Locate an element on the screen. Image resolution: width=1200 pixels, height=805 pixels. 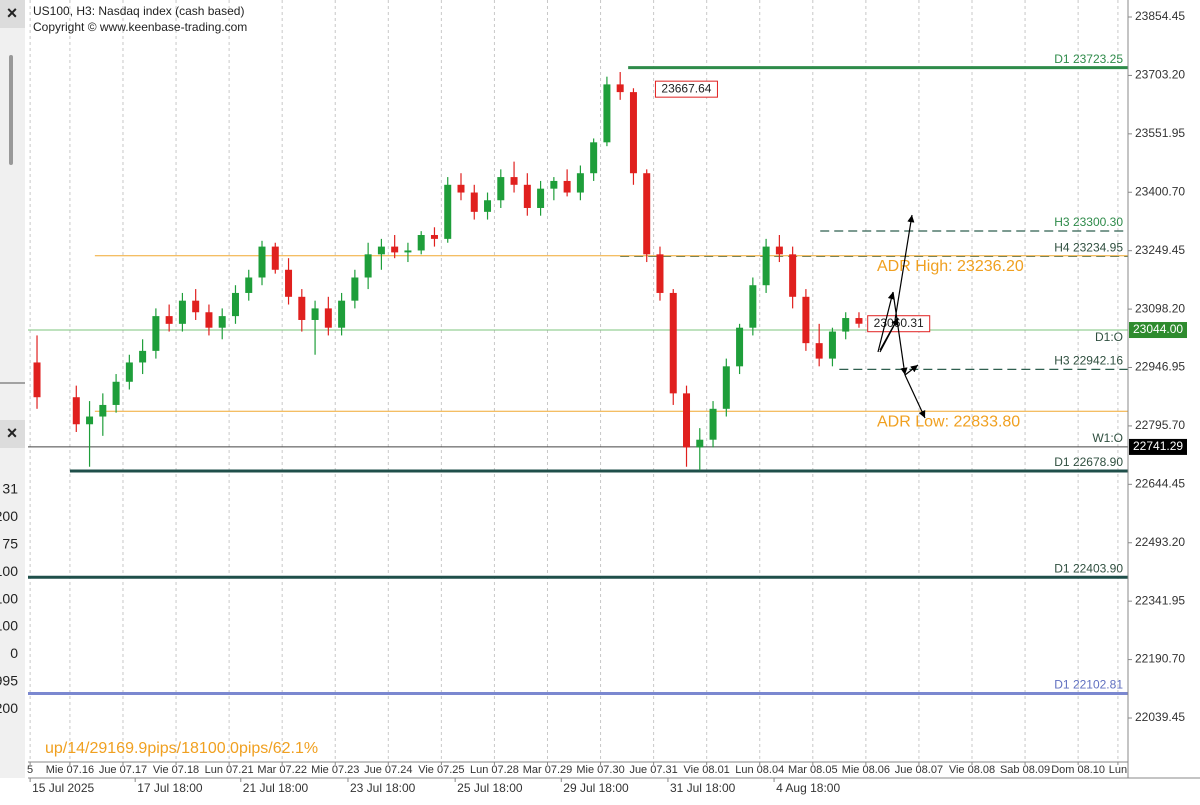
x-tick-label: Mar 07.29 is located at coordinates (548, 770).